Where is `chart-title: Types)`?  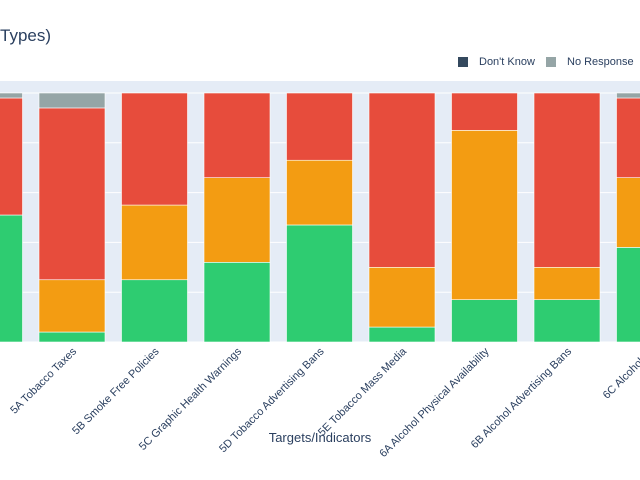
chart-title: Types) is located at coordinates (26, 35).